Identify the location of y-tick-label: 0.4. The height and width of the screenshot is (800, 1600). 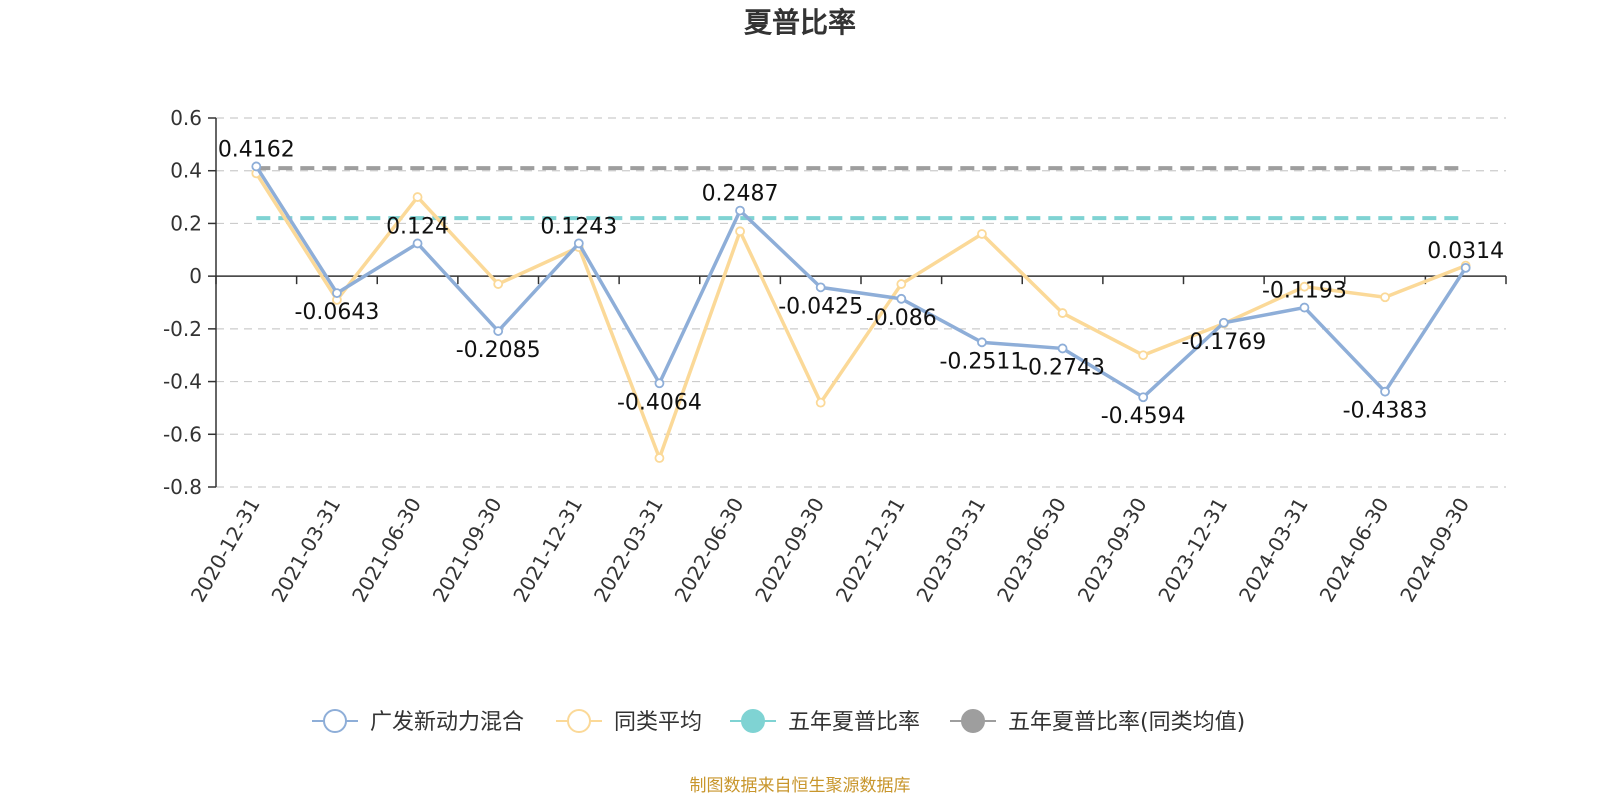
(186, 171).